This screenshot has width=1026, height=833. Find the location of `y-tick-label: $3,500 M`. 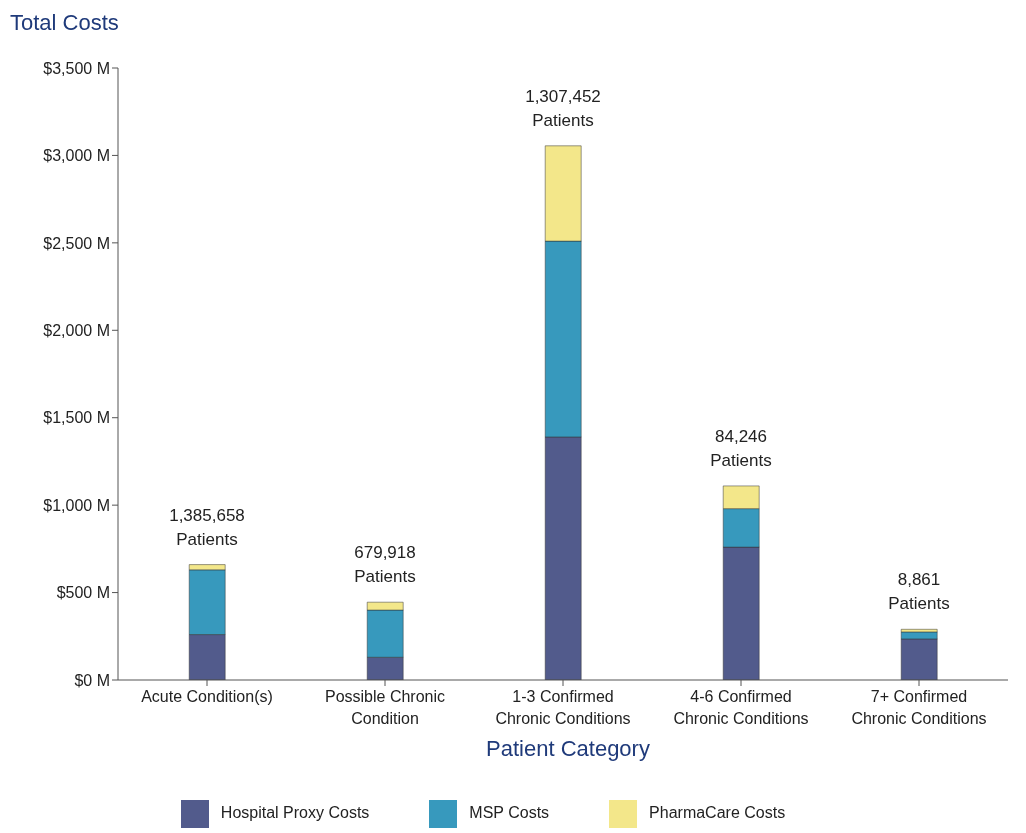

y-tick-label: $3,500 M is located at coordinates (76, 68).